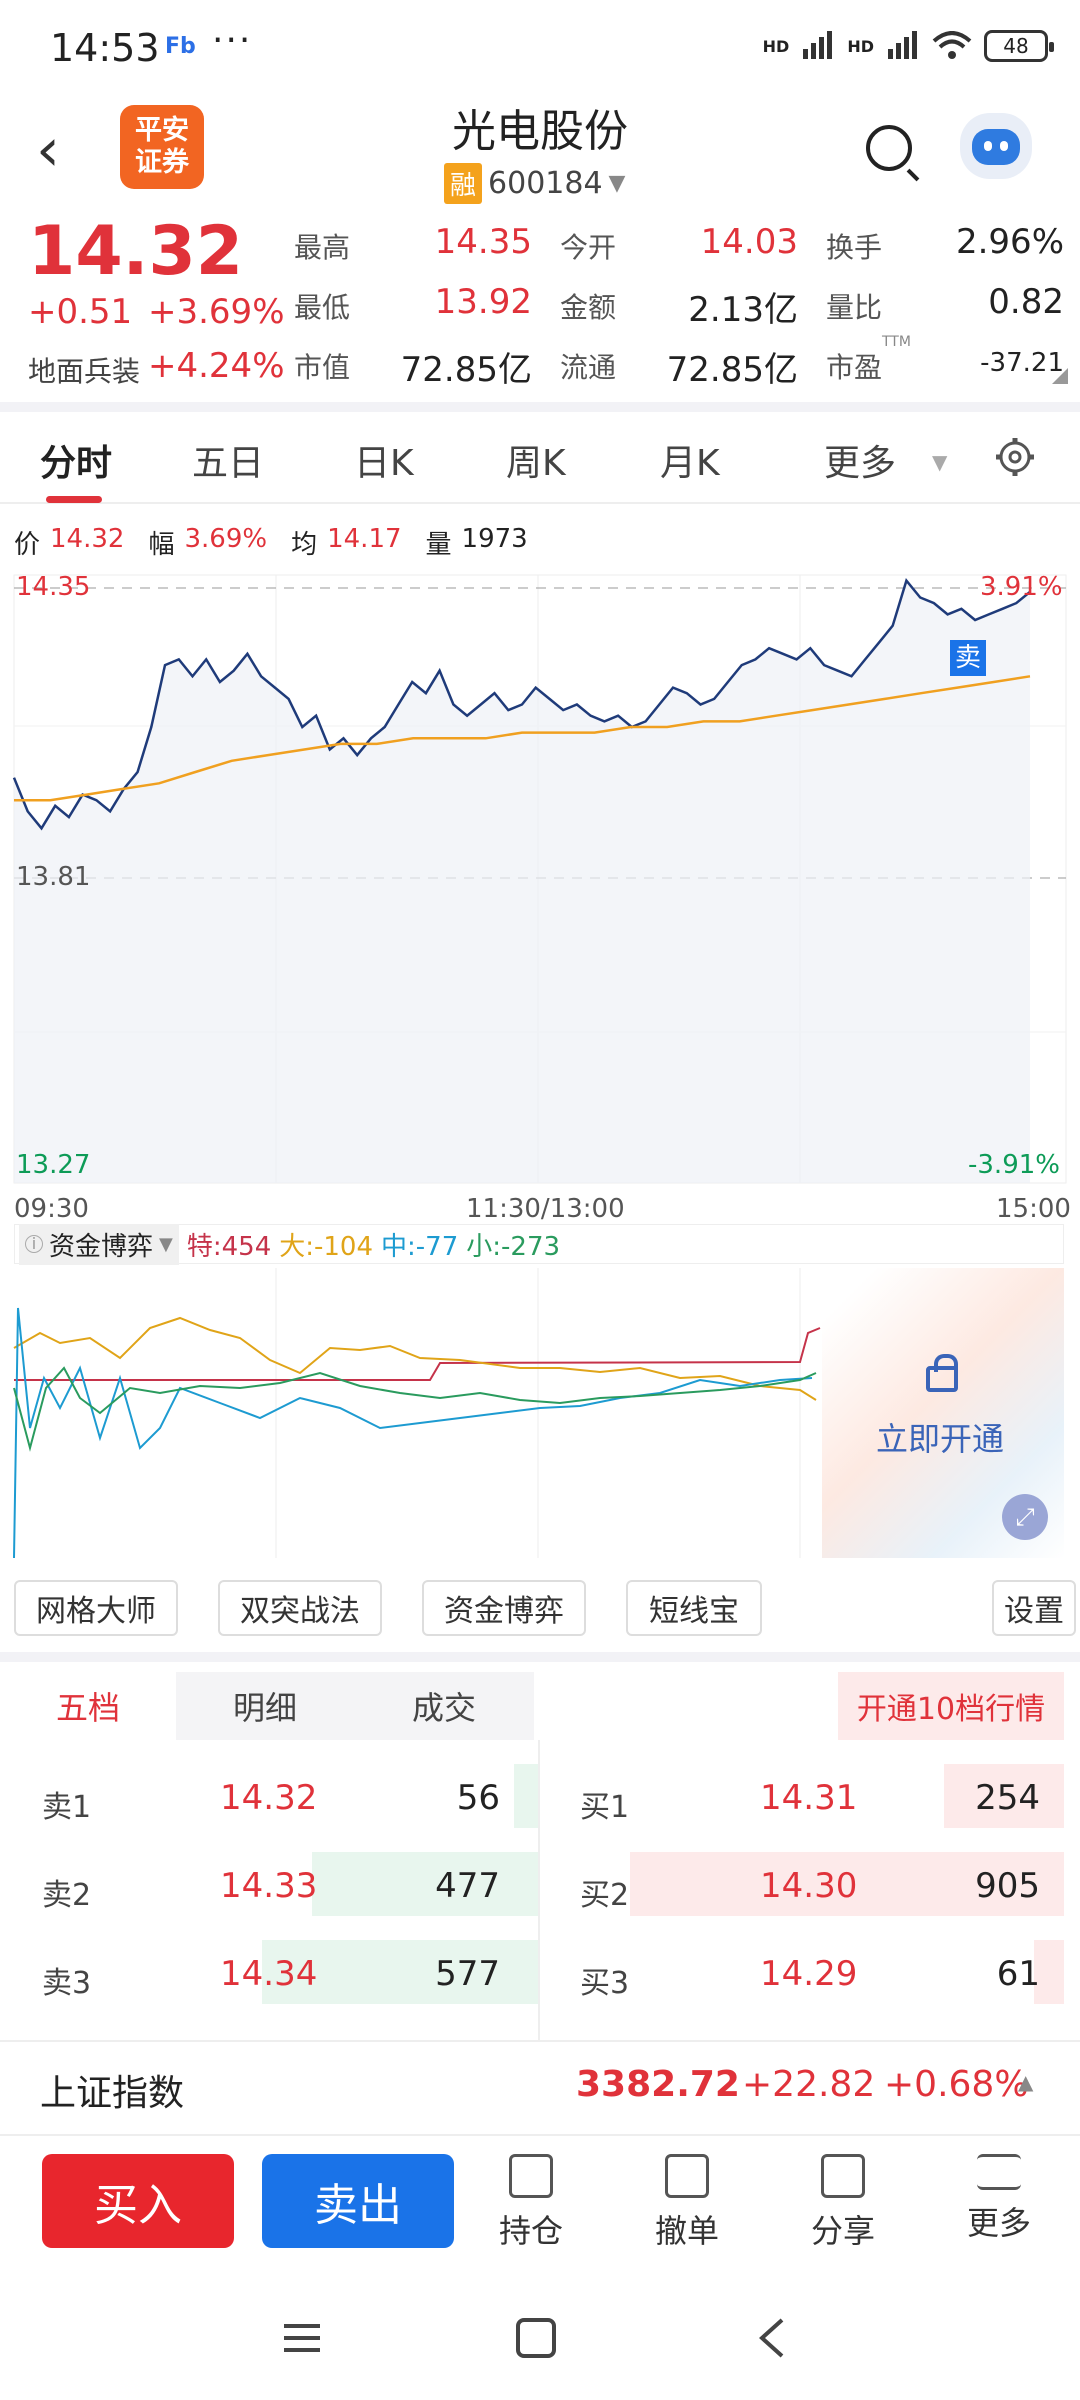  What do you see at coordinates (1026, 2082) in the screenshot?
I see `chevron-up-icon: ▲` at bounding box center [1026, 2082].